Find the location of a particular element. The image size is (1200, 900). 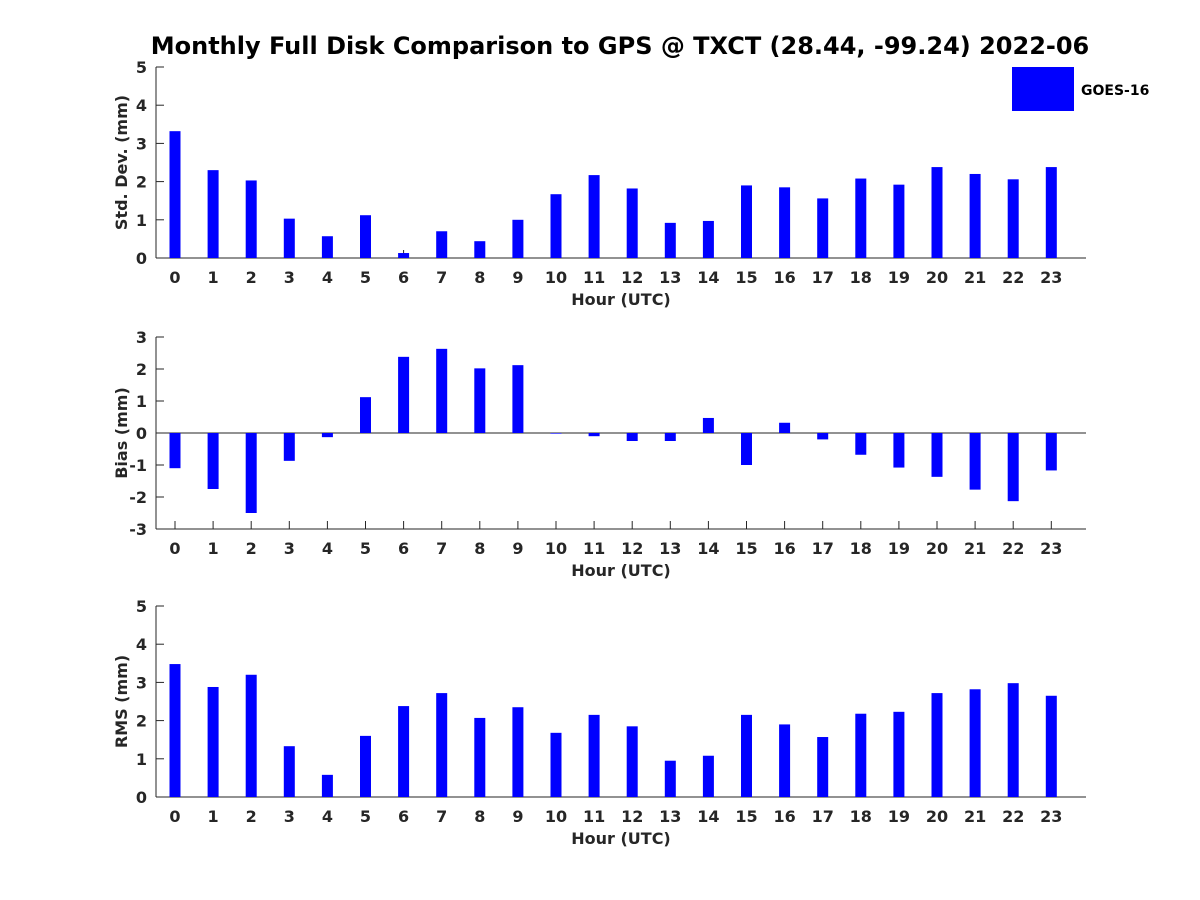

y-tick-label: 3 is located at coordinates (141, 143).